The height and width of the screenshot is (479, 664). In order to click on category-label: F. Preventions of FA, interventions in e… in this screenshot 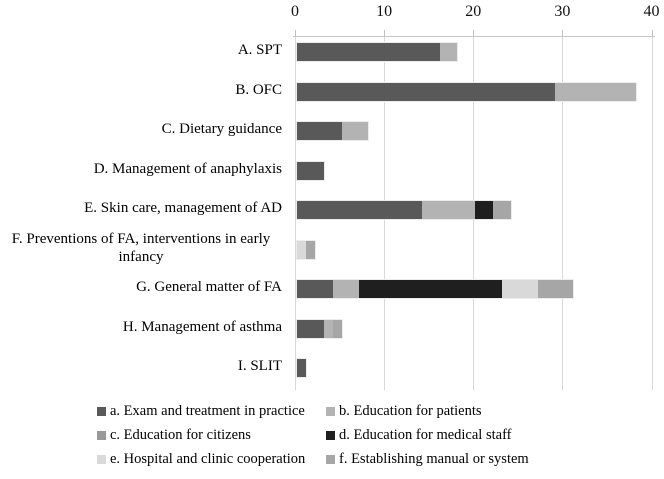, I will do `click(141, 248)`.